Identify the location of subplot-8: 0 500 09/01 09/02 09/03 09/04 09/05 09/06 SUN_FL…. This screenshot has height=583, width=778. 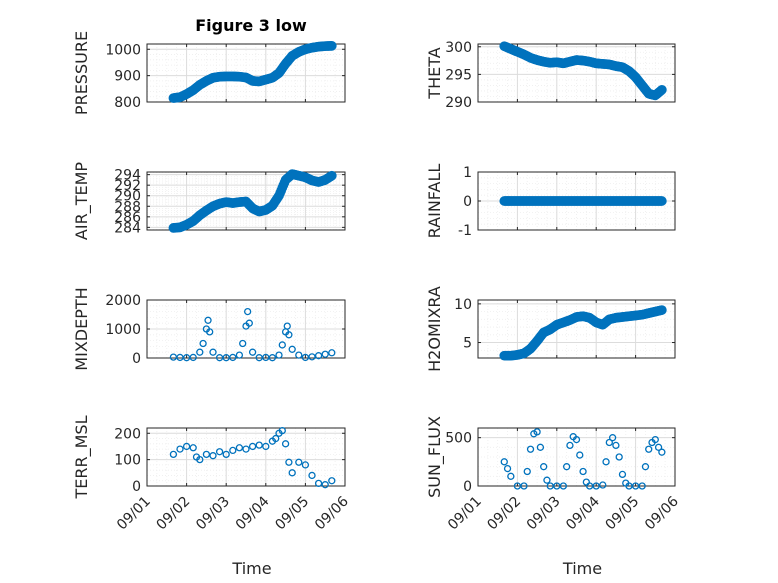
(553, 497).